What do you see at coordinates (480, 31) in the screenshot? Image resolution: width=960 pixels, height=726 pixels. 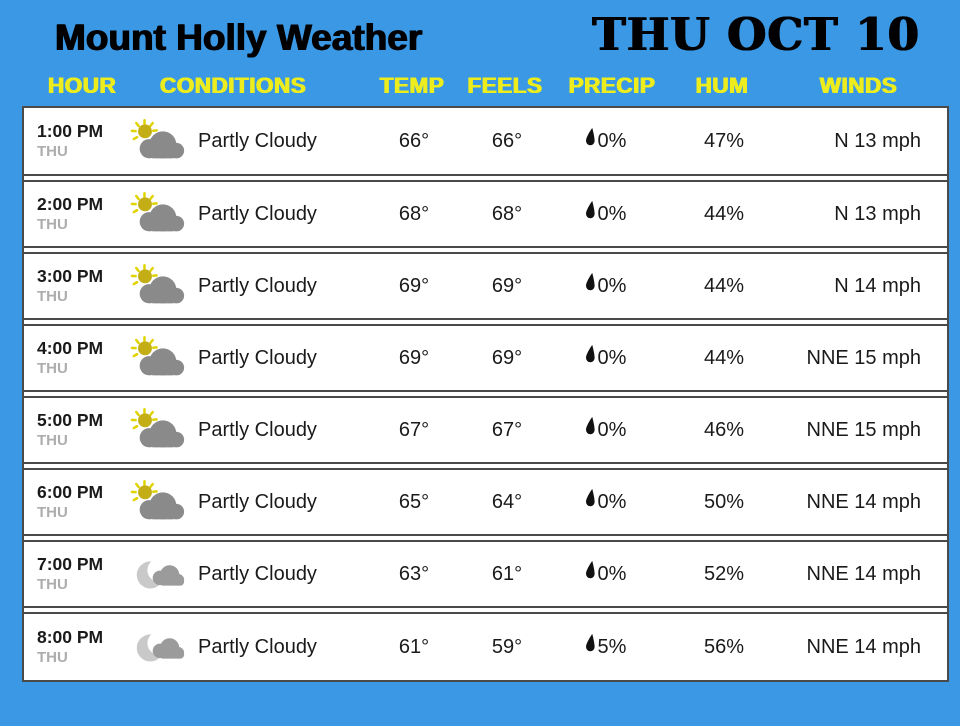 I see `masthead: Mount Holly Weather THU OCT 10` at bounding box center [480, 31].